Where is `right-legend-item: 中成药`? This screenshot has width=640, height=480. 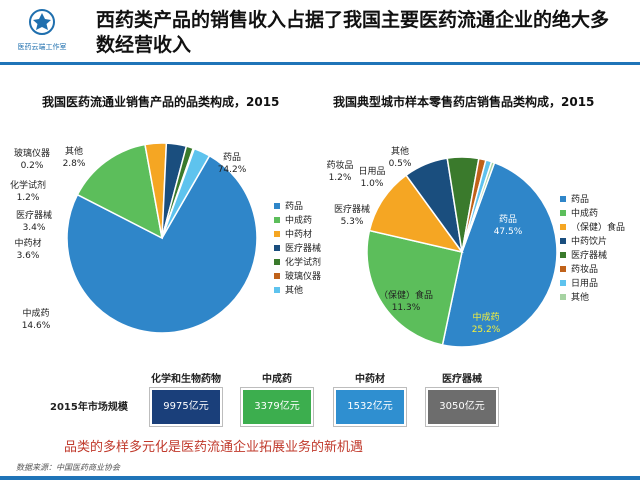
right-legend-item: 中成药 is located at coordinates (592, 214).